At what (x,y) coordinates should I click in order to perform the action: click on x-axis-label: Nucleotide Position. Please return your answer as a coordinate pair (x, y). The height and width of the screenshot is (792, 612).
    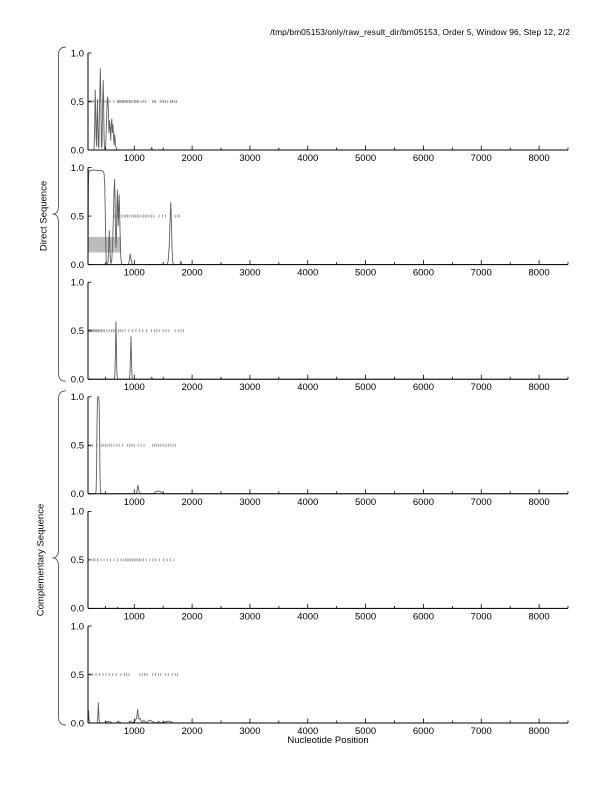
    Looking at the image, I should click on (328, 740).